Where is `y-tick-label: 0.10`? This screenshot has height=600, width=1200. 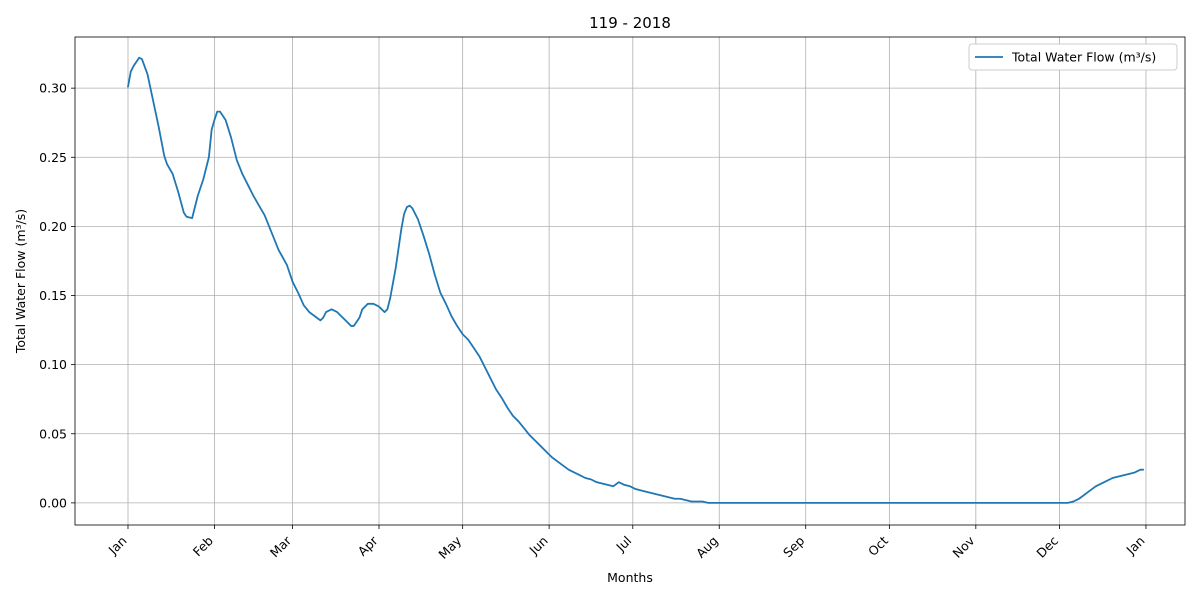 y-tick-label: 0.10 is located at coordinates (53, 364).